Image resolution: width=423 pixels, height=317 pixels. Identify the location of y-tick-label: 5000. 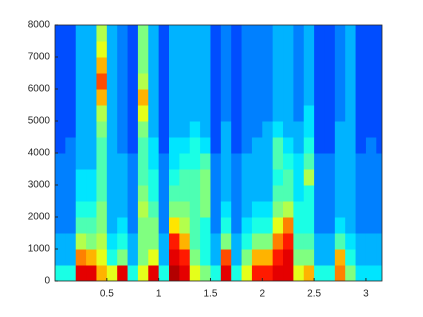
(39, 121).